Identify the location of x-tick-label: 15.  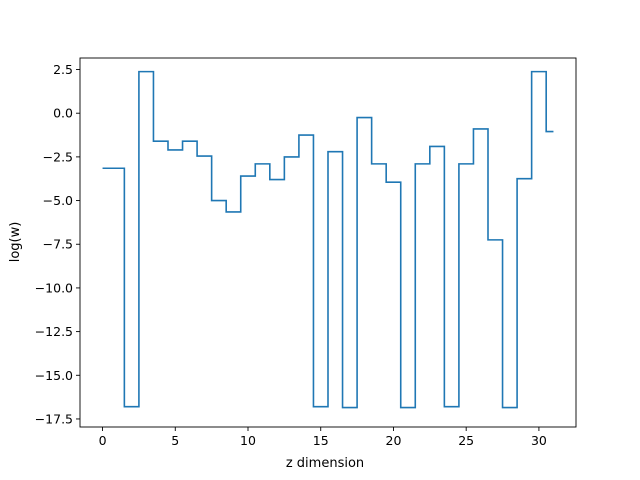
(321, 440).